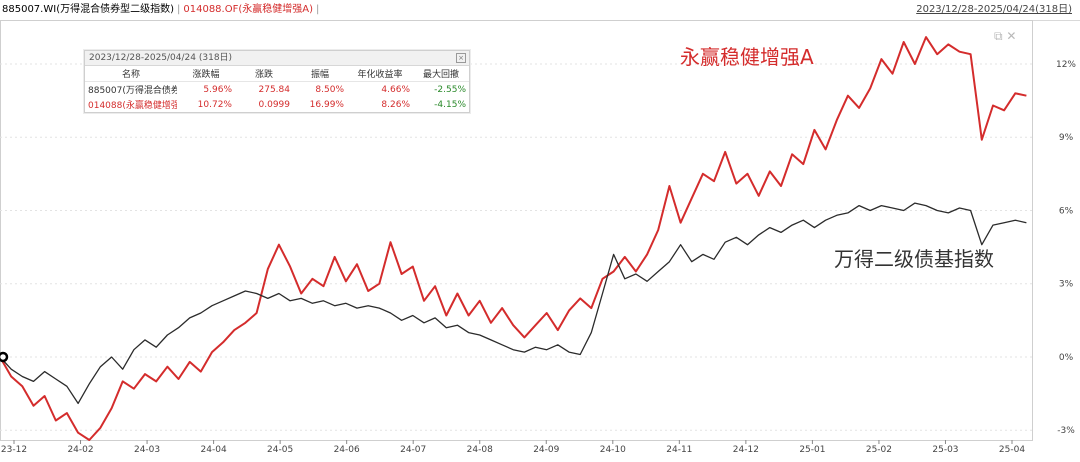 This screenshot has width=1080, height=462. What do you see at coordinates (80, 450) in the screenshot?
I see `x-tick-label: 24-02` at bounding box center [80, 450].